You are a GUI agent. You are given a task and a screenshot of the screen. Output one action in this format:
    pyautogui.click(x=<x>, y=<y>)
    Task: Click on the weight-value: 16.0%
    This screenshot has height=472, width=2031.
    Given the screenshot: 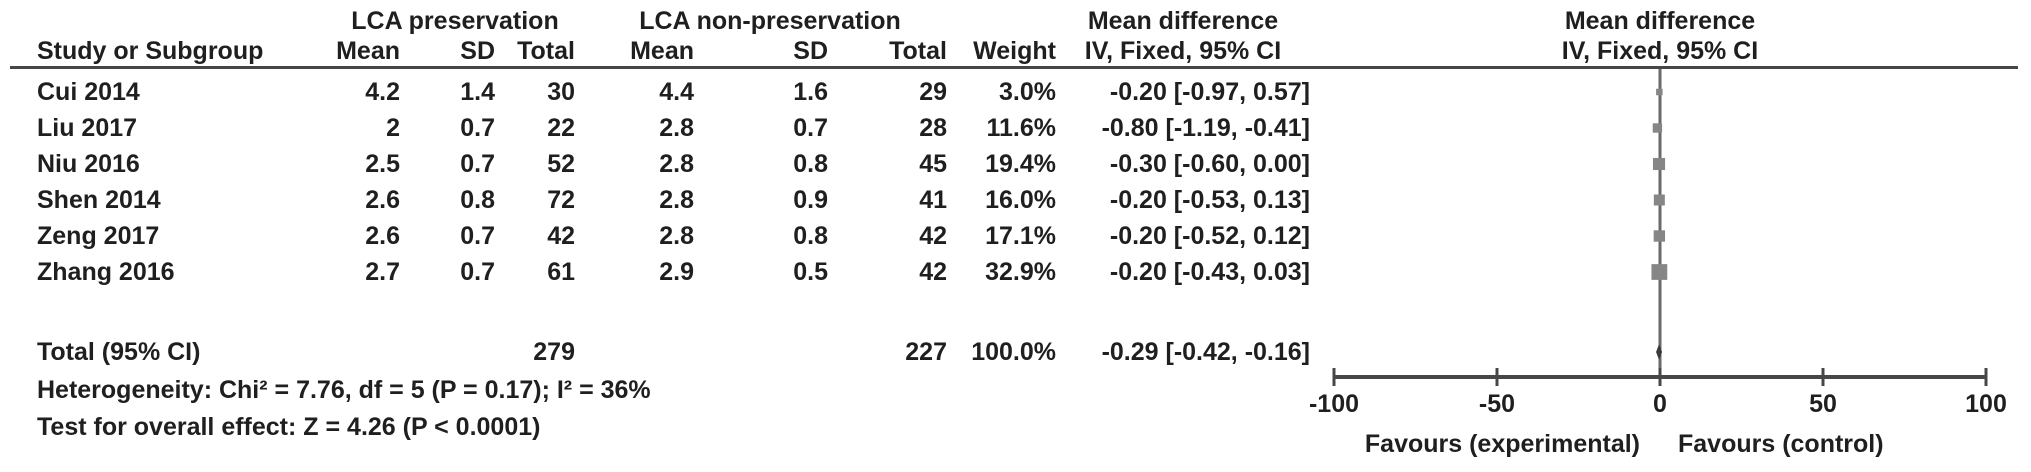 What is the action you would take?
    pyautogui.click(x=1020, y=200)
    